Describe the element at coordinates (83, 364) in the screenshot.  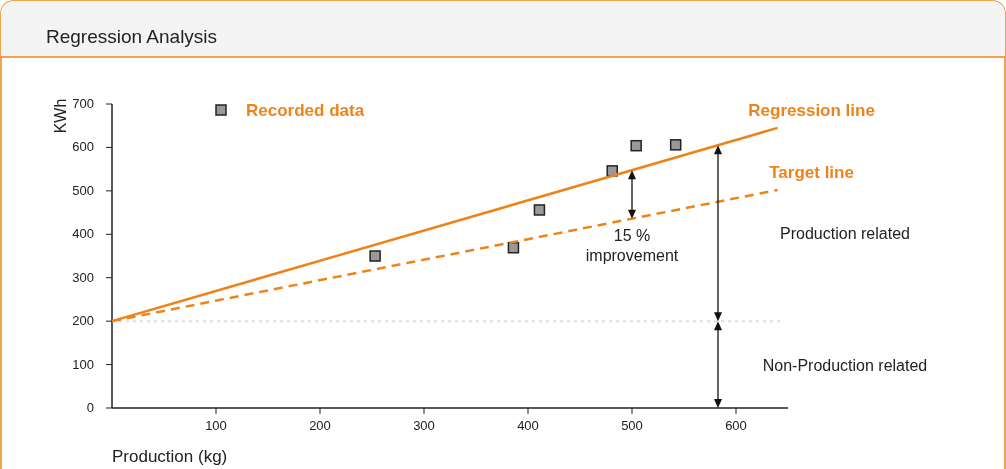
I see `y-tick-label: 100` at that location.